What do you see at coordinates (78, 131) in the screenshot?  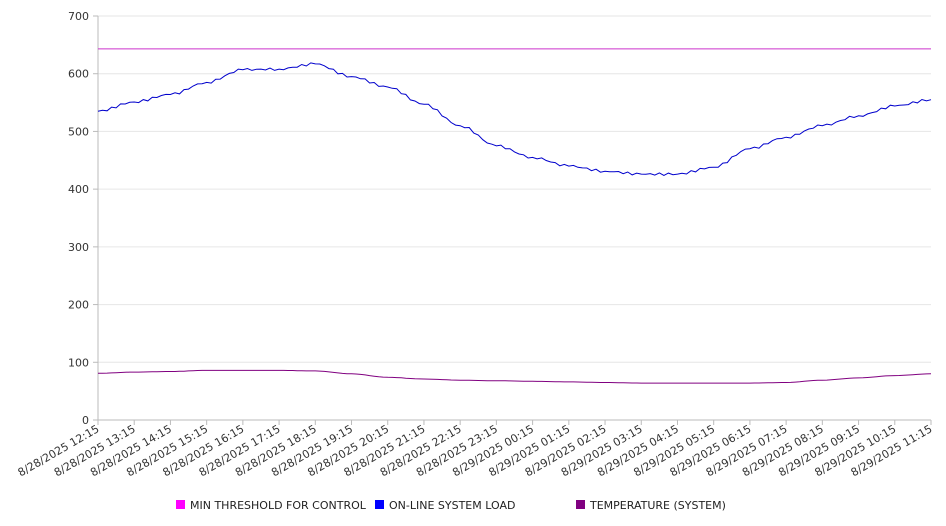 I see `y-tick-label: 500` at bounding box center [78, 131].